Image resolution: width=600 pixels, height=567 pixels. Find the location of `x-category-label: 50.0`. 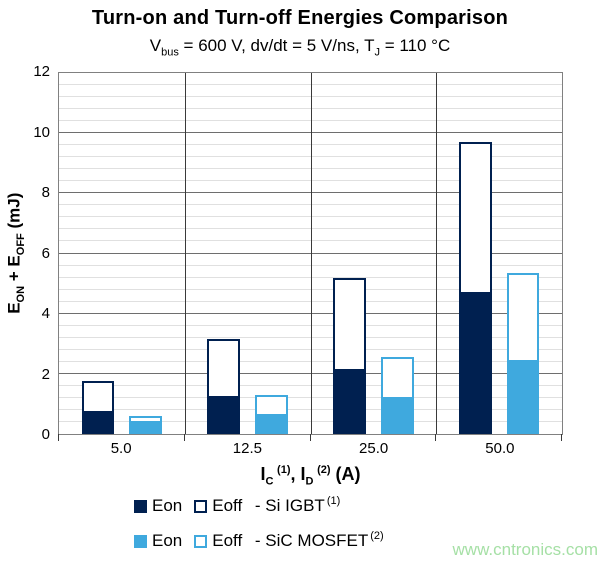

x-category-label: 50.0 is located at coordinates (500, 448).